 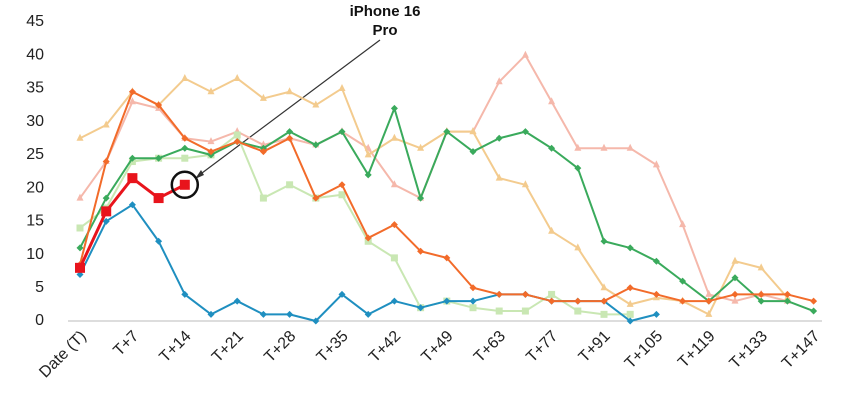 What do you see at coordinates (595, 347) in the screenshot?
I see `x-tick-label: T+91` at bounding box center [595, 347].